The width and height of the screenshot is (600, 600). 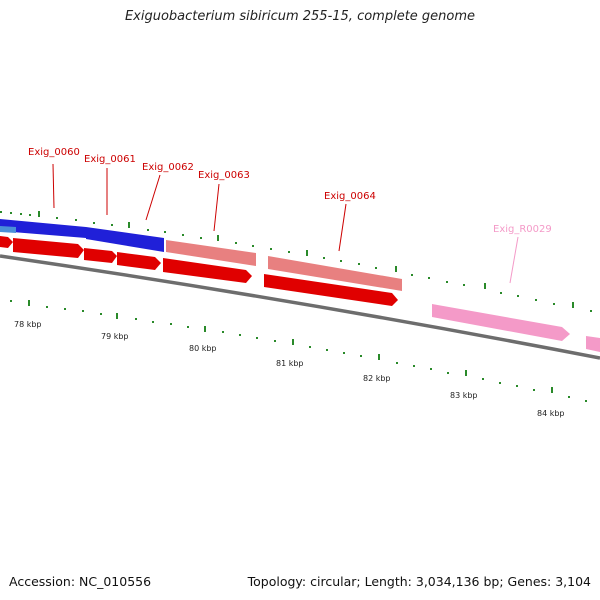 What do you see at coordinates (54, 152) in the screenshot?
I see `gene-label-exig-0060: Exig_0060` at bounding box center [54, 152].